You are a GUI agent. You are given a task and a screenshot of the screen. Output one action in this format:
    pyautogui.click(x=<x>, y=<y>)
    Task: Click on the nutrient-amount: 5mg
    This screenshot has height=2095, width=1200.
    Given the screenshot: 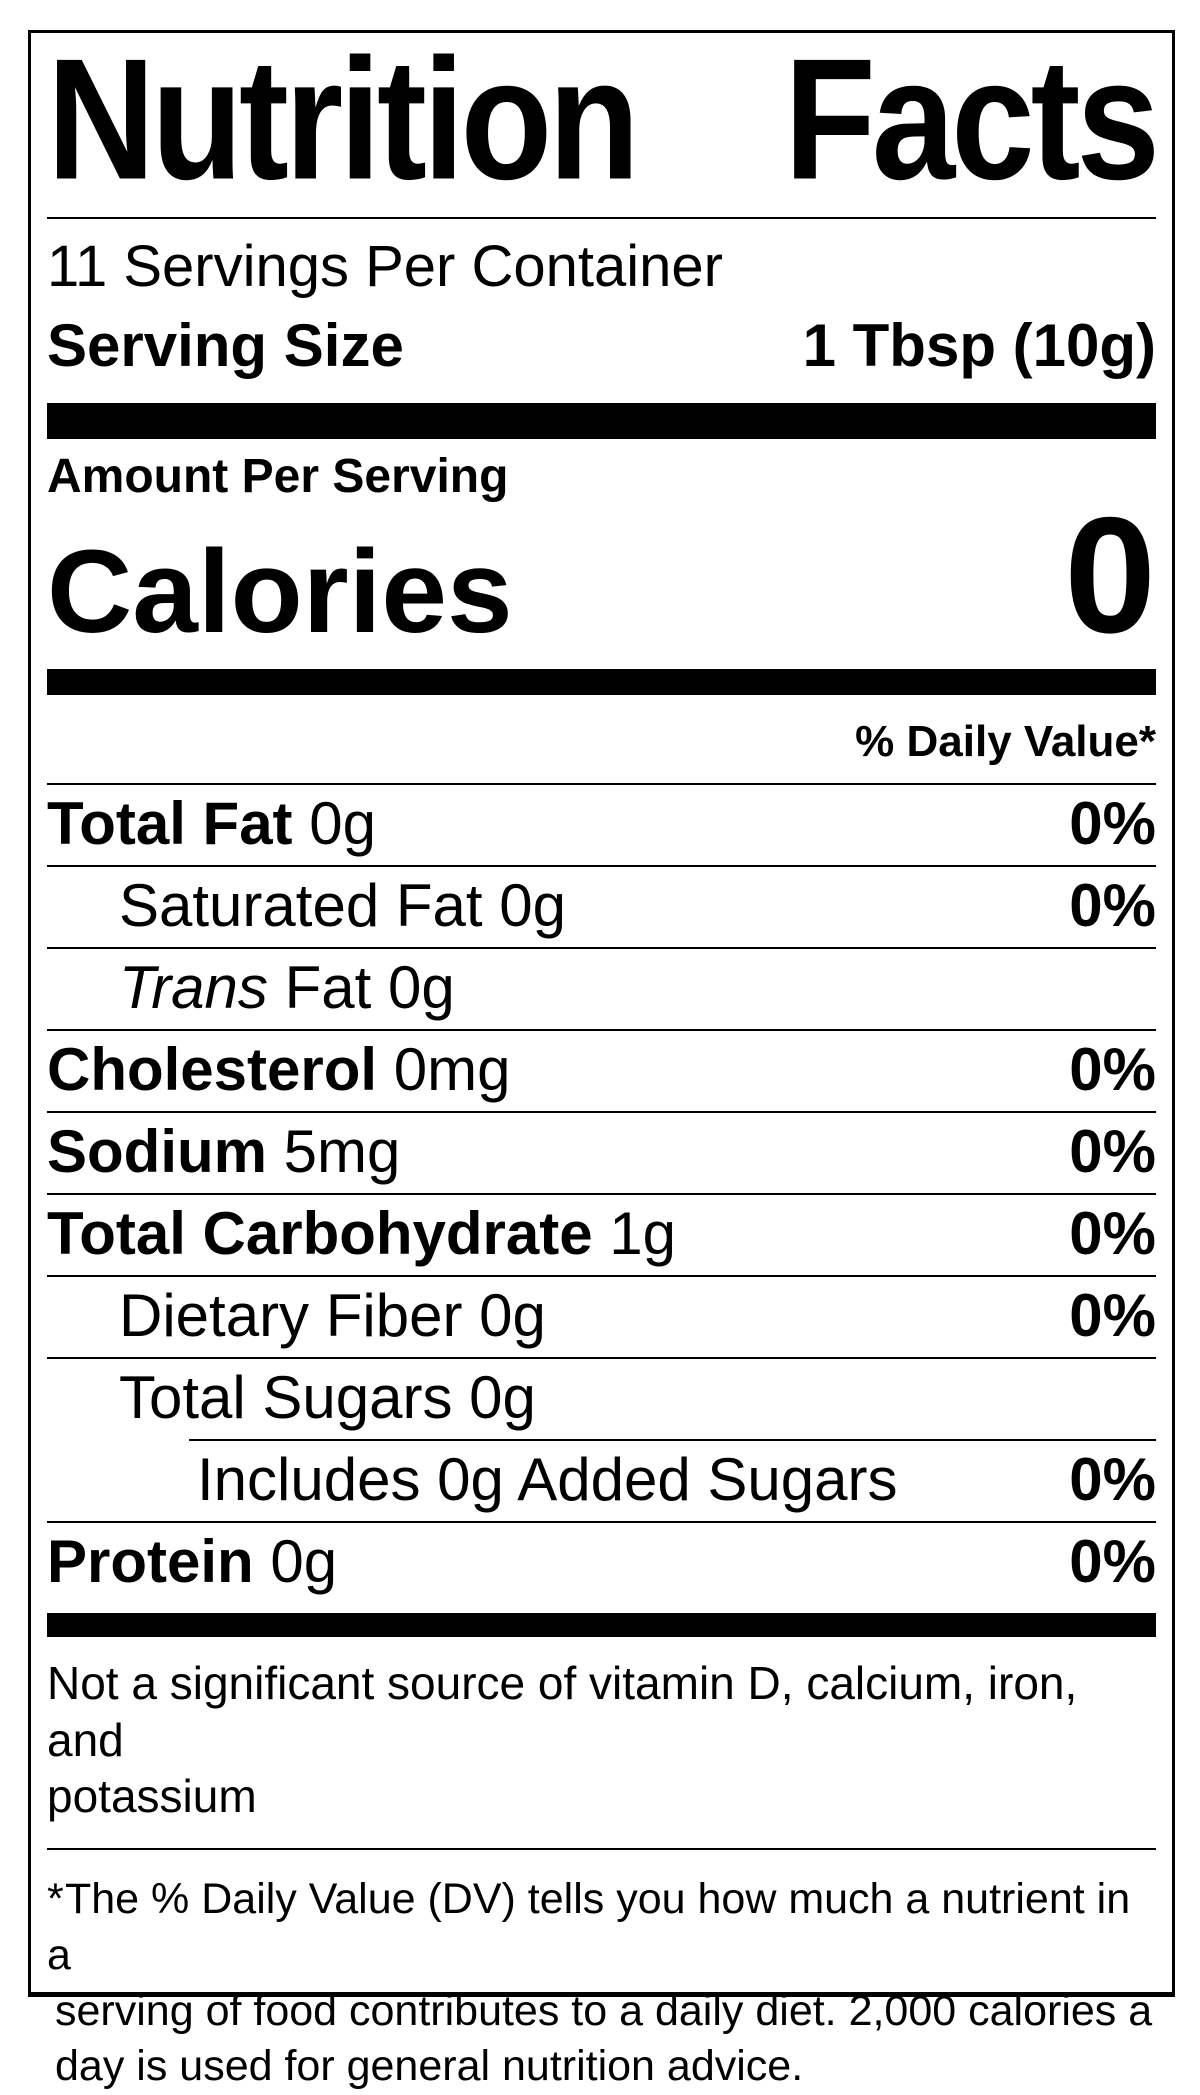 What is the action you would take?
    pyautogui.click(x=334, y=1152)
    